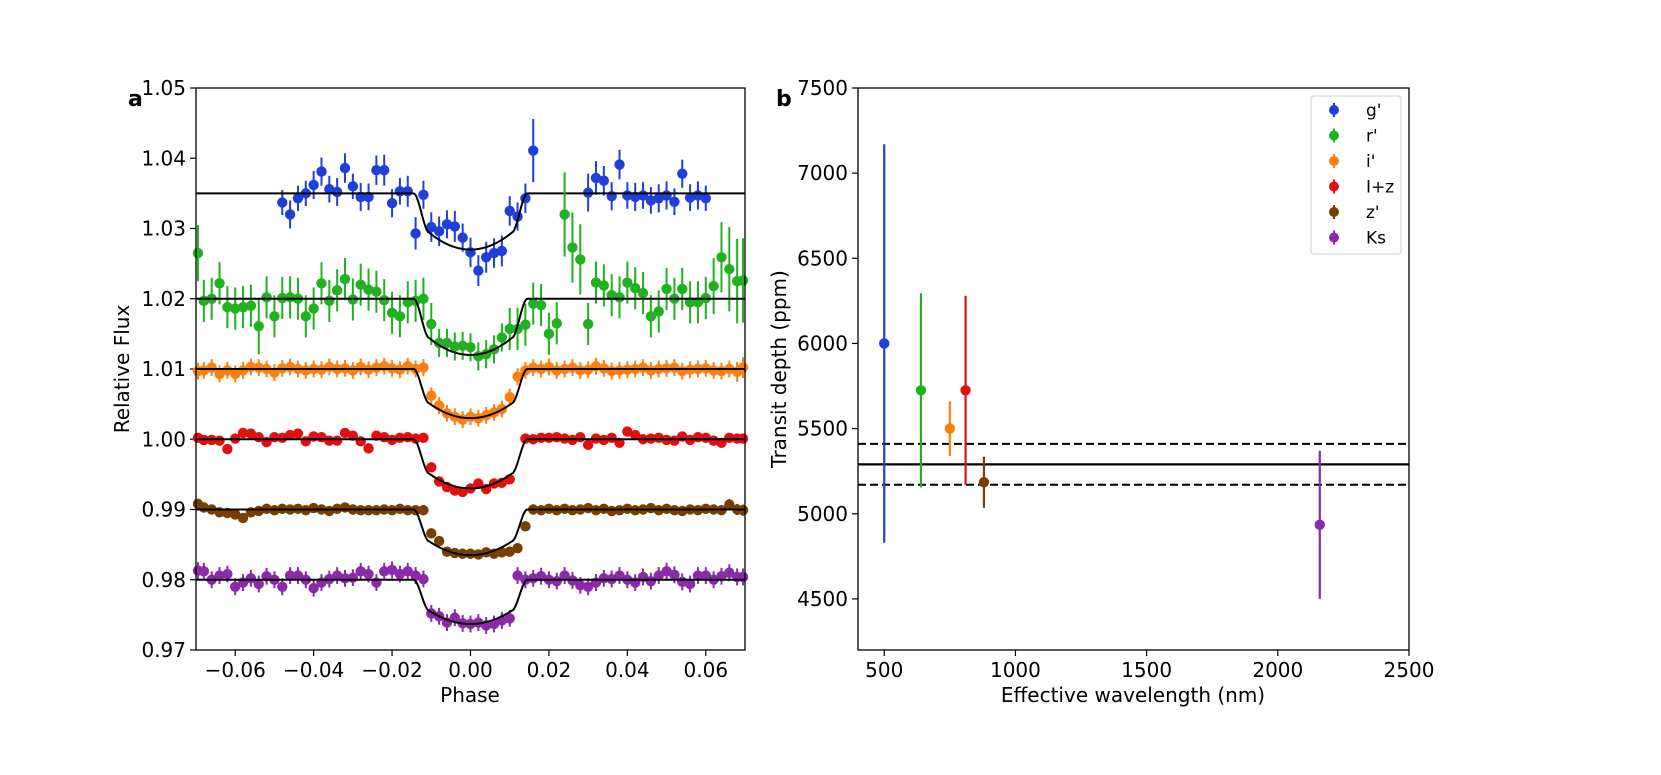 The height and width of the screenshot is (775, 1661). I want to click on y-tick-label: 7000, so click(822, 173).